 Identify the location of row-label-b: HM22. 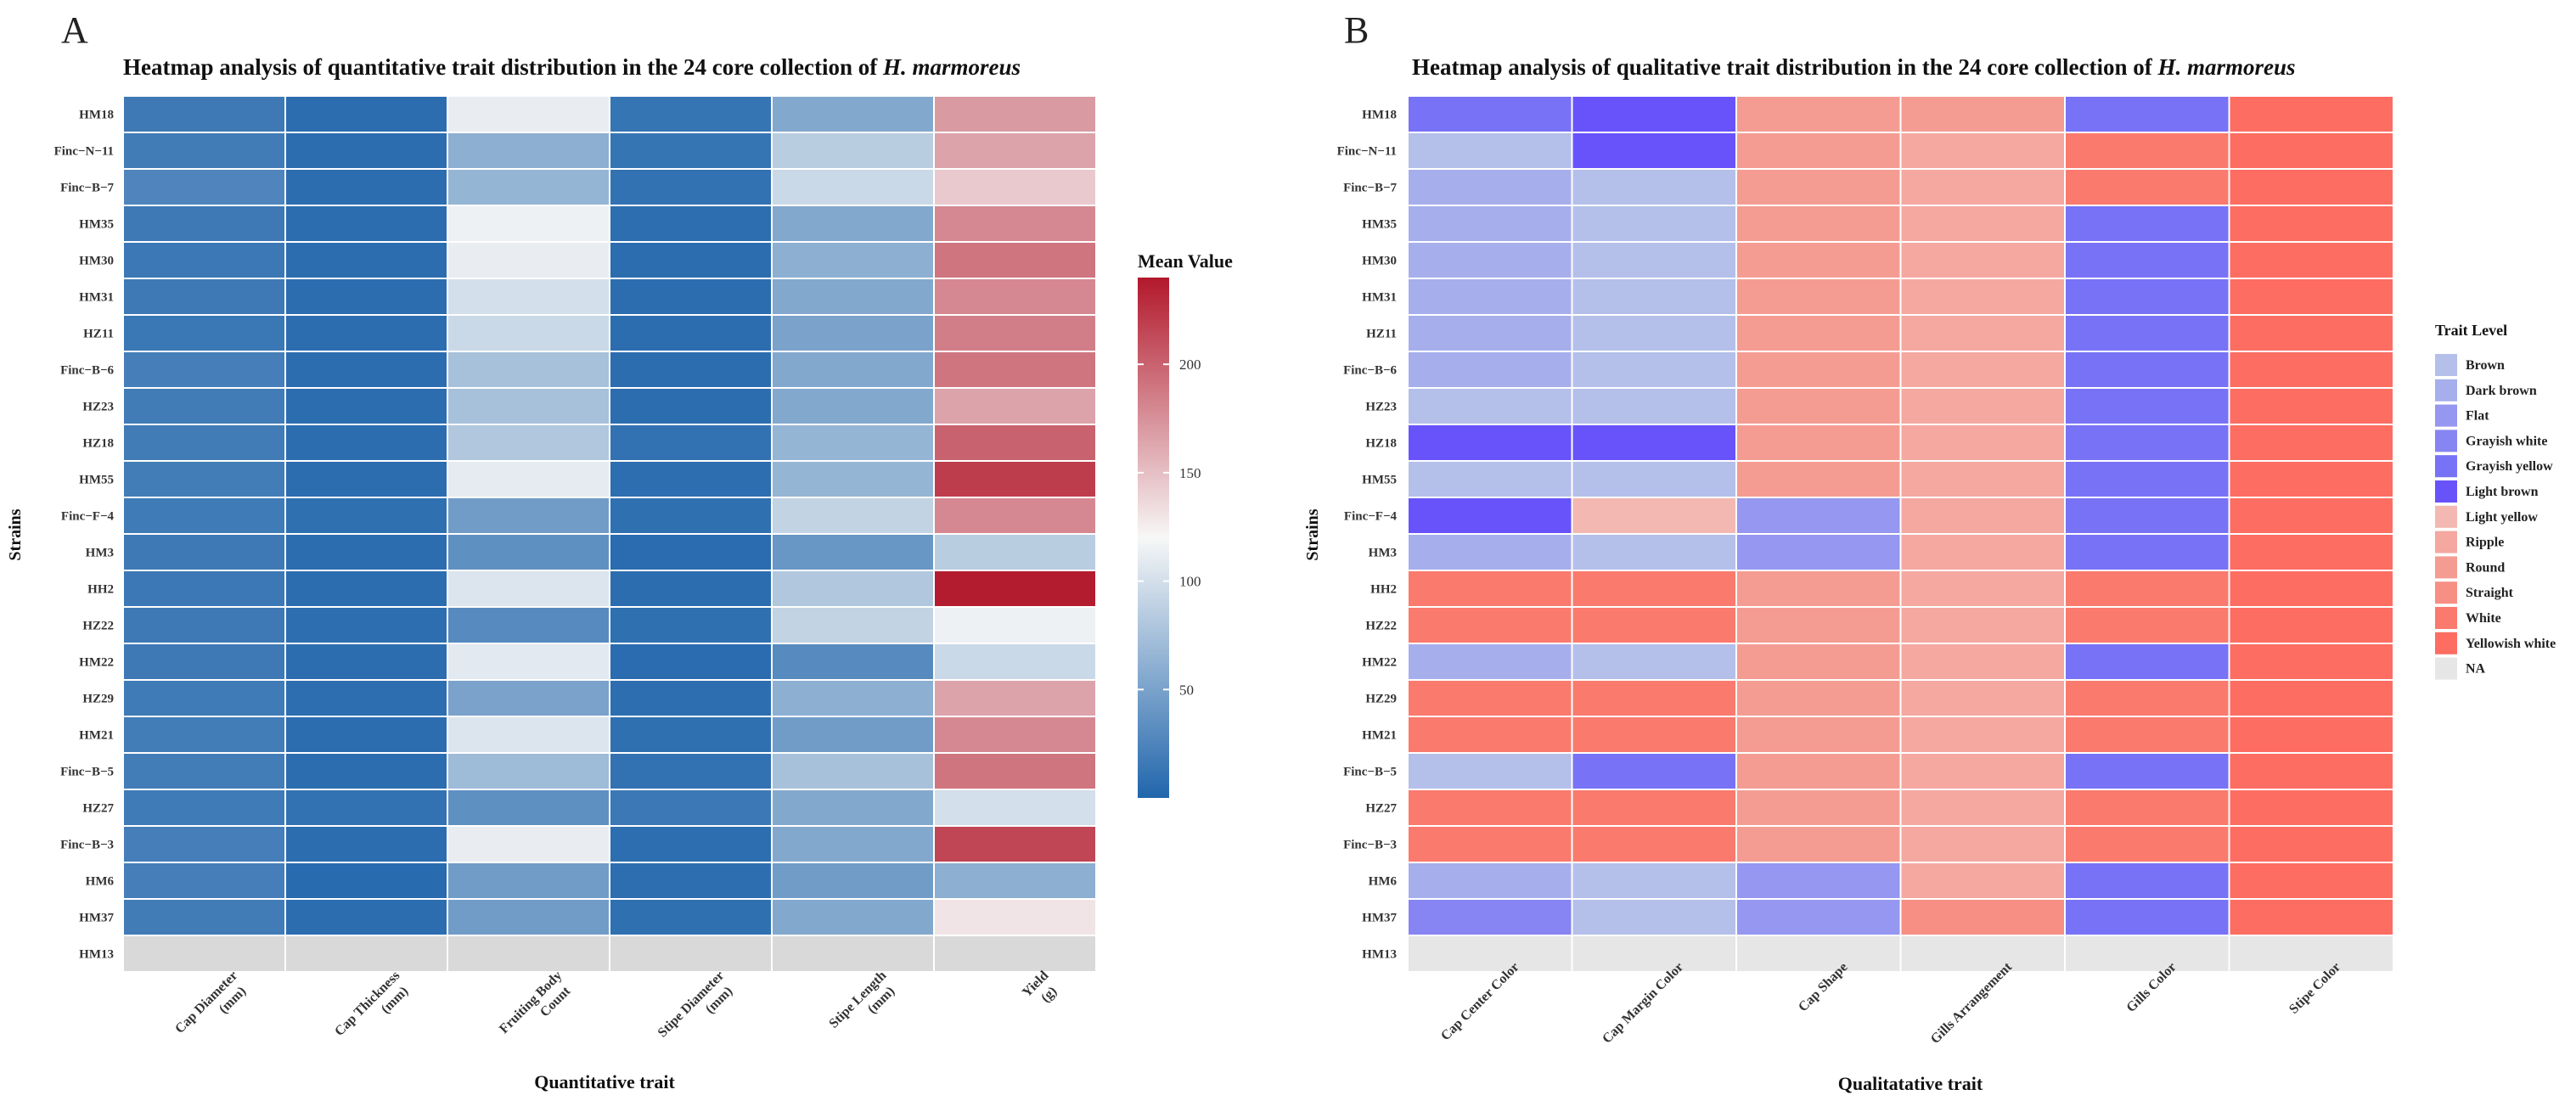
(1379, 663).